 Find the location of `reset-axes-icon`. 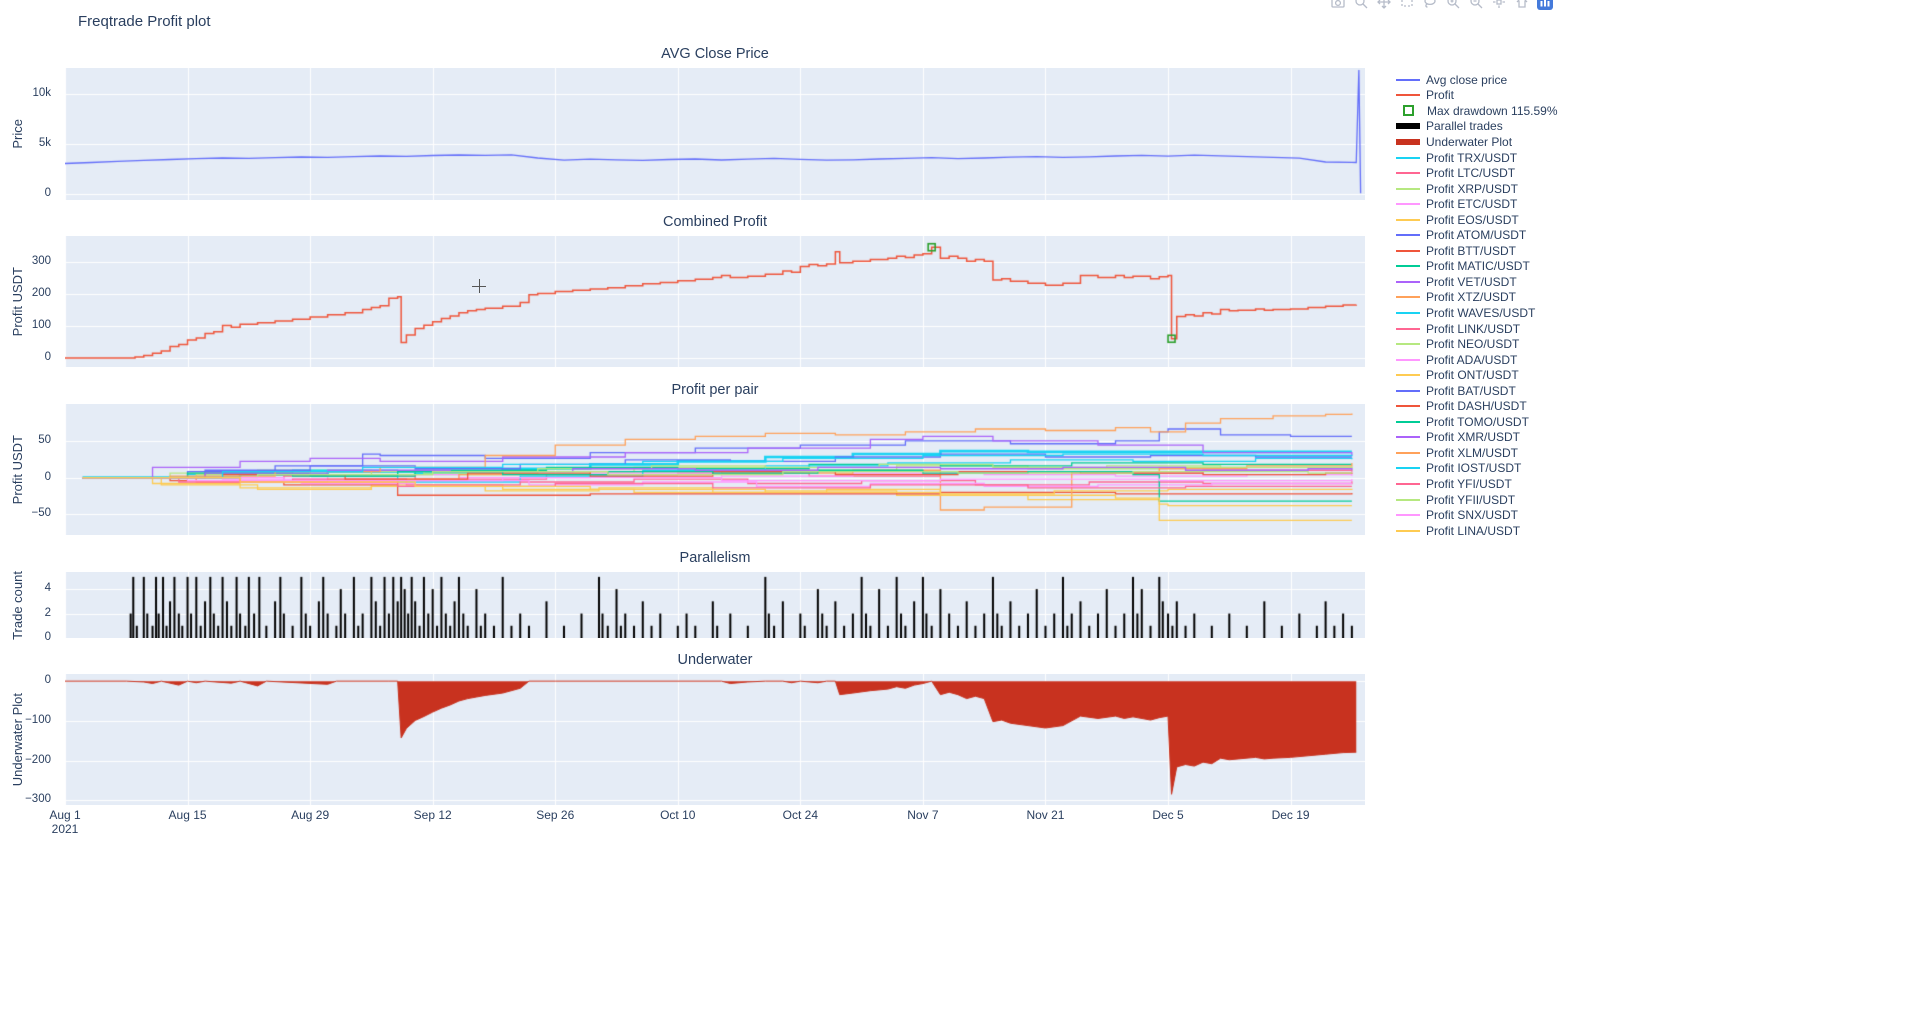

reset-axes-icon is located at coordinates (1522, 5).